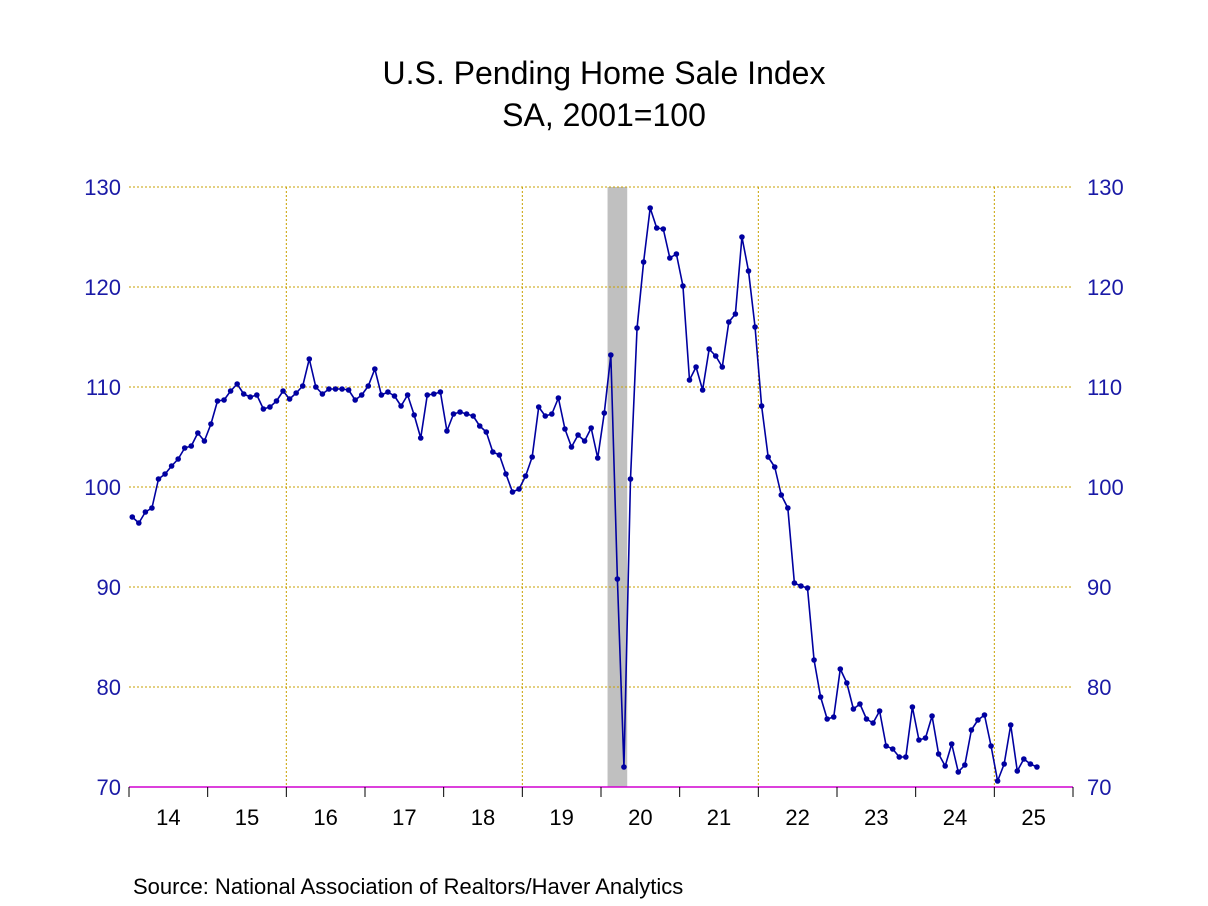 The height and width of the screenshot is (906, 1208). What do you see at coordinates (109, 787) in the screenshot?
I see `y-tick-label-left: 70` at bounding box center [109, 787].